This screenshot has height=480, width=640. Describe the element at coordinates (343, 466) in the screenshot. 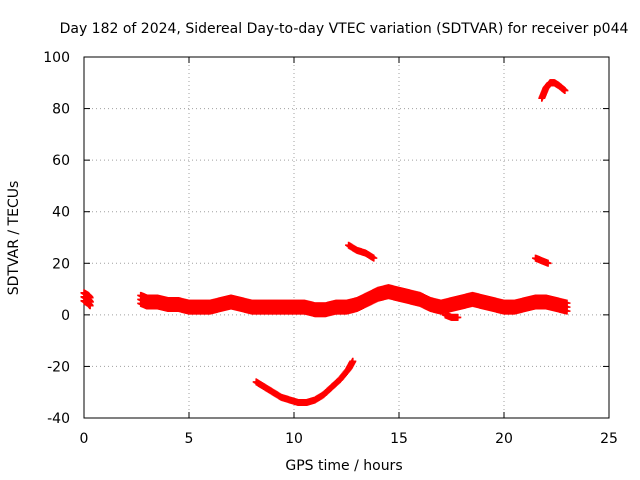

I see `x-axis-label: GPS time / hours` at that location.